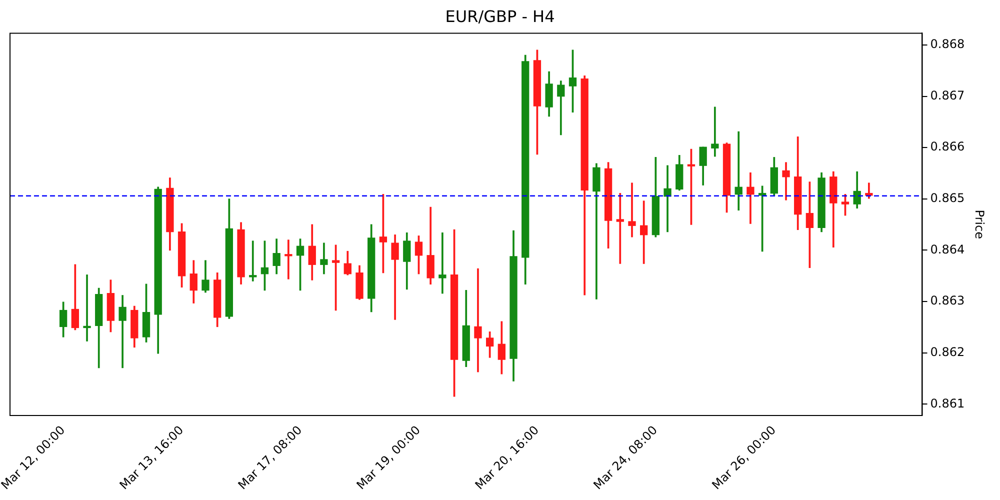 The image size is (1000, 500). I want to click on chart-title: EUR/GBP - H4, so click(500, 16).